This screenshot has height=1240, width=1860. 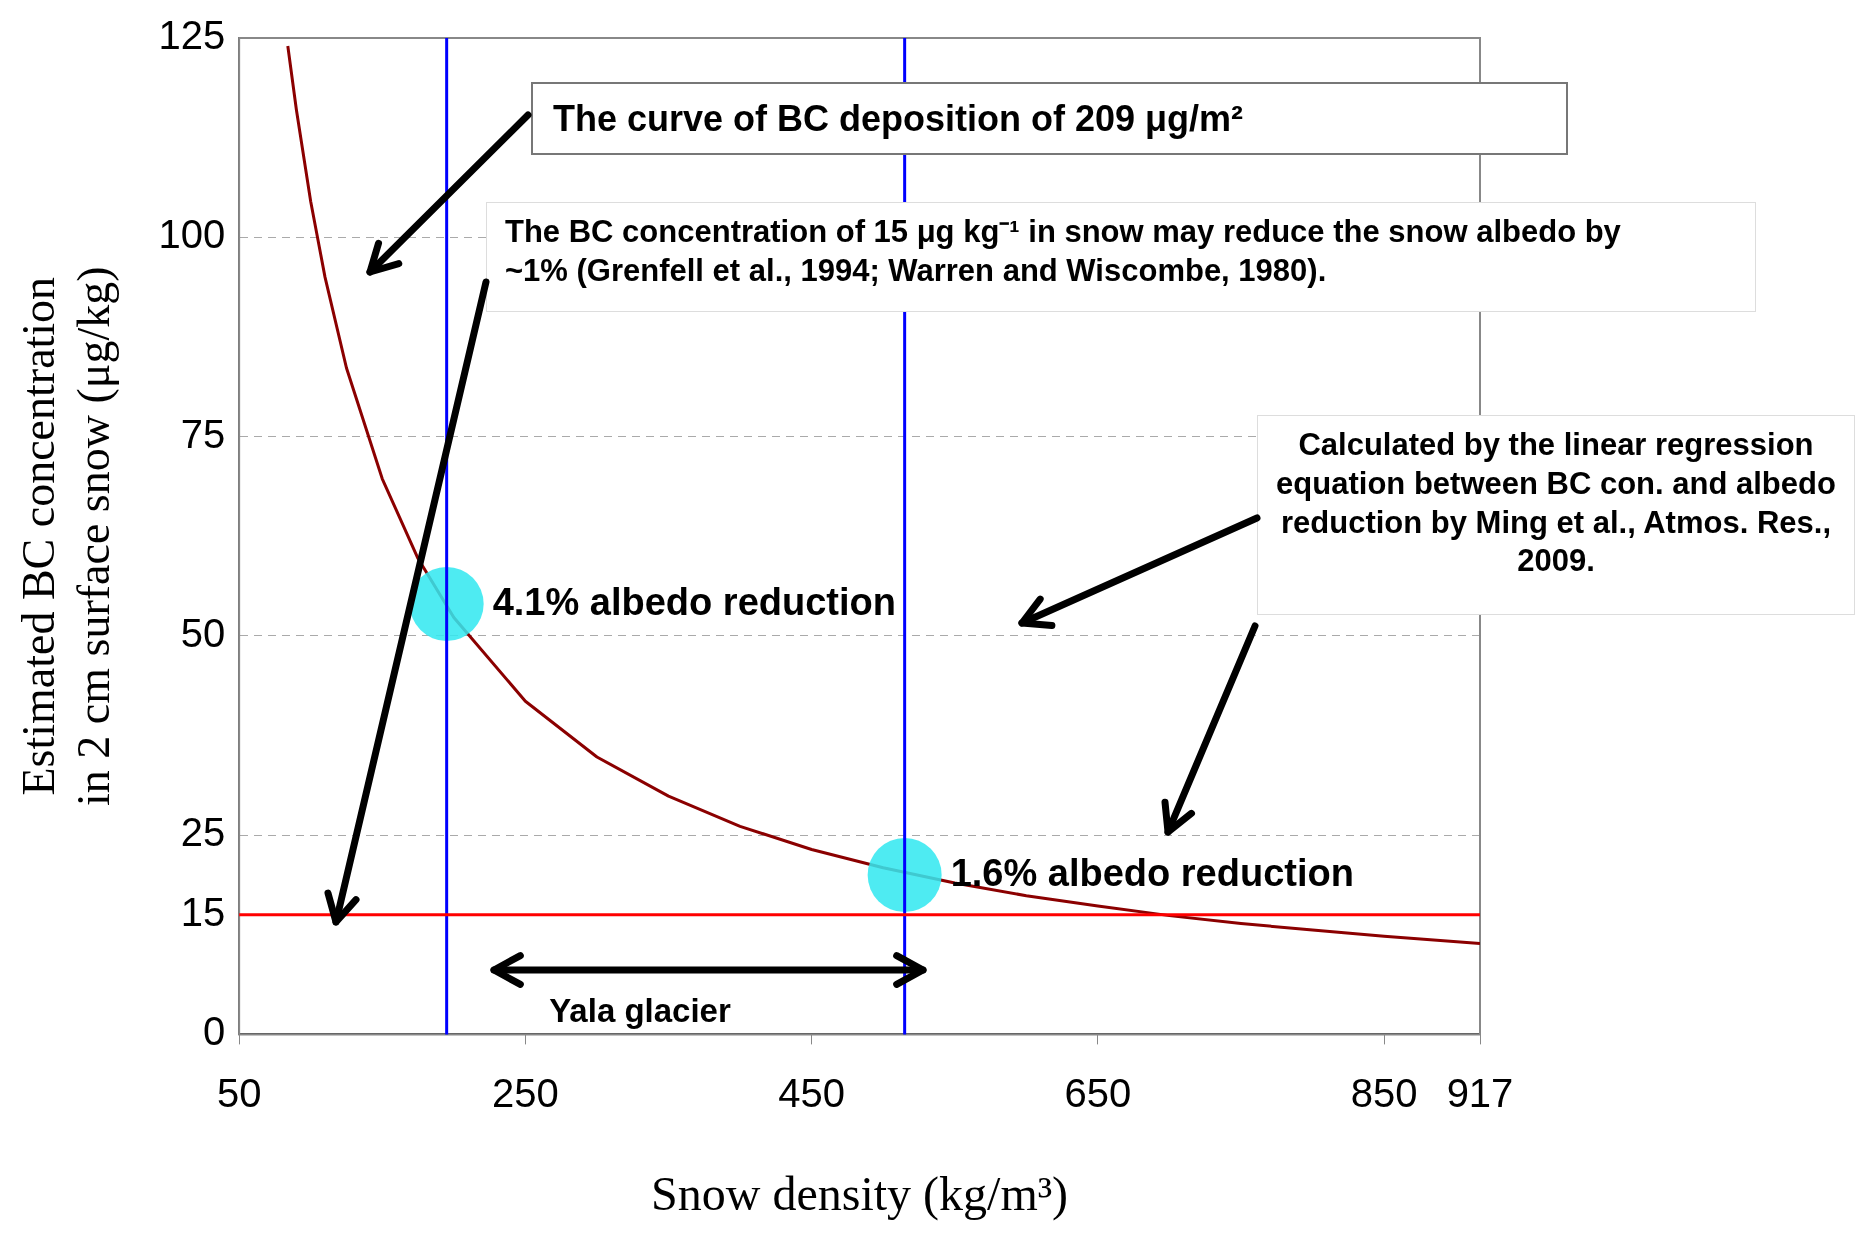 I want to click on text-box: The BC concentration of 15 μg kg⁻¹ in snow may reduce the snow albedo by ~1% (Grenfell et al., 1994; Warren and Wiscombe, 1980)., so click(x=1121, y=257).